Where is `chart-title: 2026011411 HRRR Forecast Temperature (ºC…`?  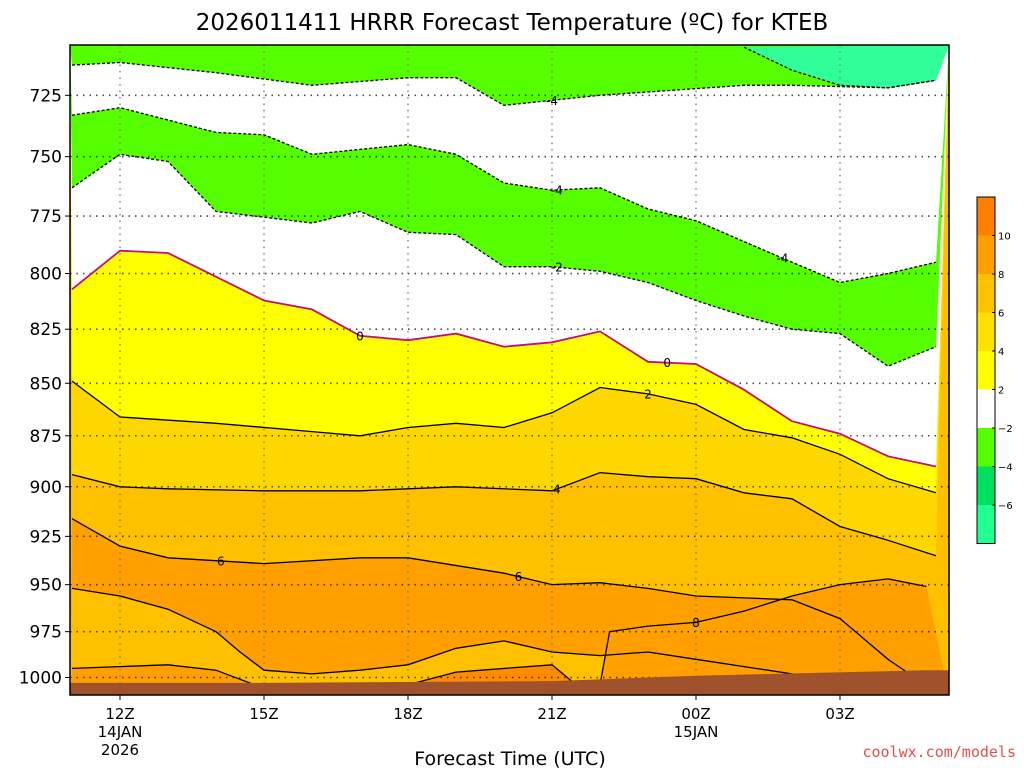 chart-title: 2026011411 HRRR Forecast Temperature (ºC… is located at coordinates (512, 23).